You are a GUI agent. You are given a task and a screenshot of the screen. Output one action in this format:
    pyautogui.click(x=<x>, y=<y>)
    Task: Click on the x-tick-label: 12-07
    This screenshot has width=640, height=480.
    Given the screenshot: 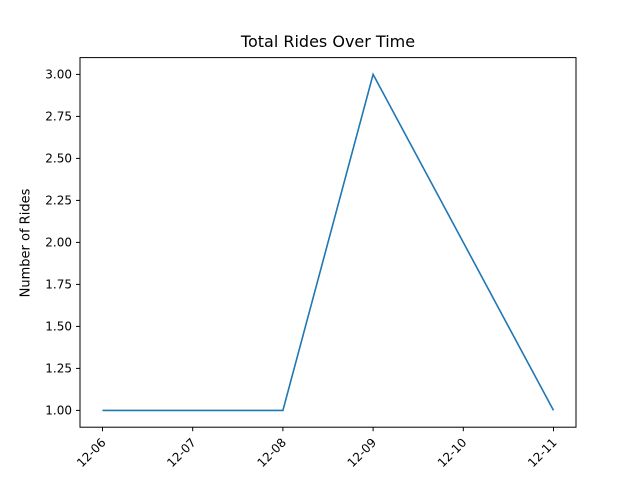 What is the action you would take?
    pyautogui.click(x=181, y=452)
    